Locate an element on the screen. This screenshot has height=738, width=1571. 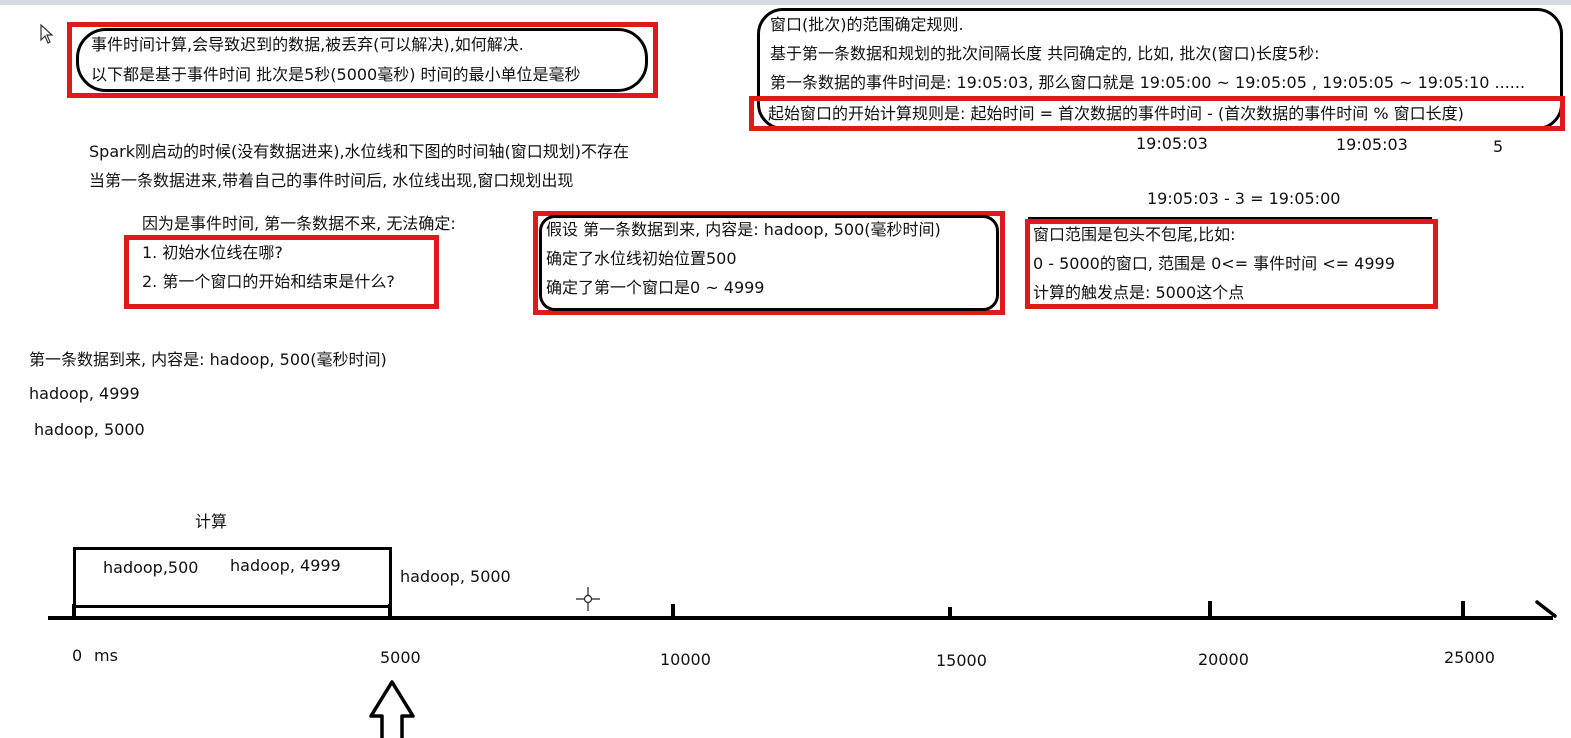
tick-label-25000: 25000 is located at coordinates (1469, 657).